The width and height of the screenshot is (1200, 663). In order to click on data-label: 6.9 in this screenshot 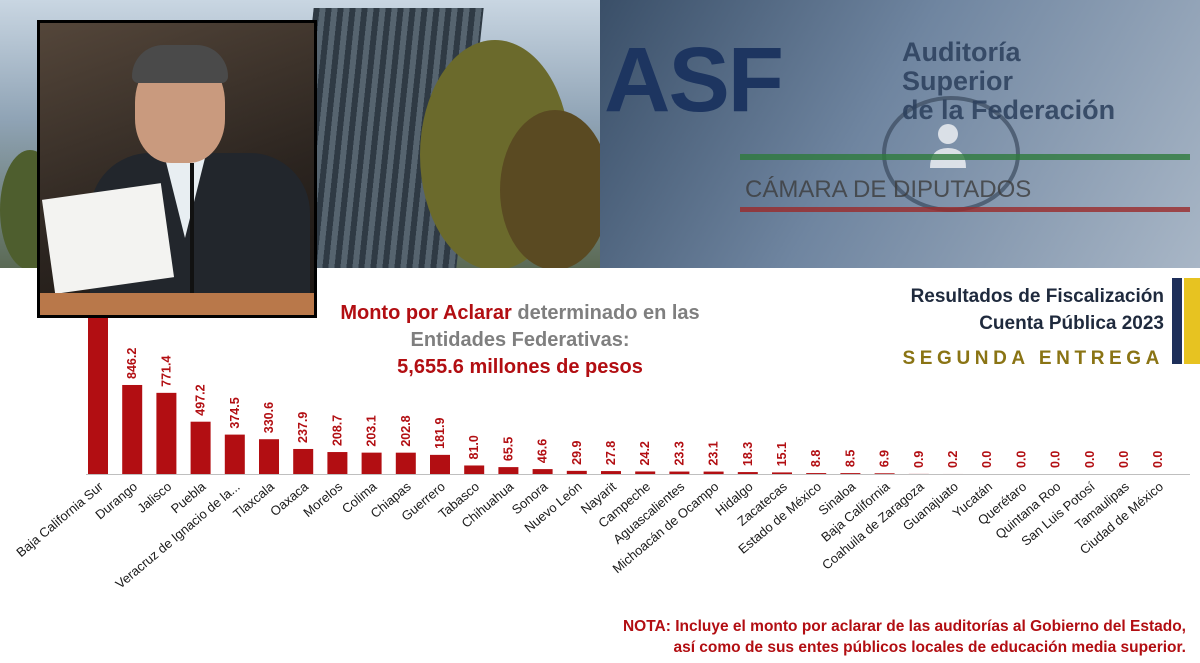, I will do `click(885, 458)`.